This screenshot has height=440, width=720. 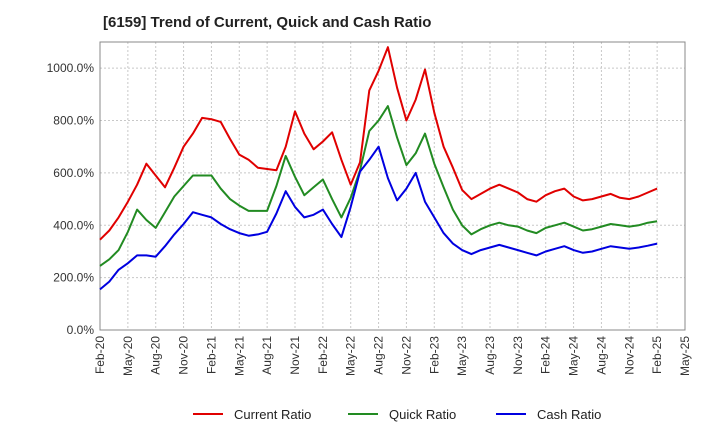 What do you see at coordinates (546, 355) in the screenshot?
I see `x-tick-label: Feb-24` at bounding box center [546, 355].